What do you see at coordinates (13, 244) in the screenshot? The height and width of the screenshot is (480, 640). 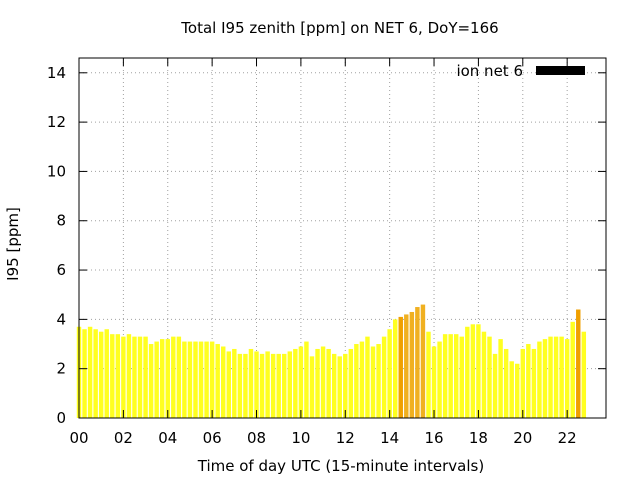 I see `y-axis-label: I95 [ppm]` at bounding box center [13, 244].